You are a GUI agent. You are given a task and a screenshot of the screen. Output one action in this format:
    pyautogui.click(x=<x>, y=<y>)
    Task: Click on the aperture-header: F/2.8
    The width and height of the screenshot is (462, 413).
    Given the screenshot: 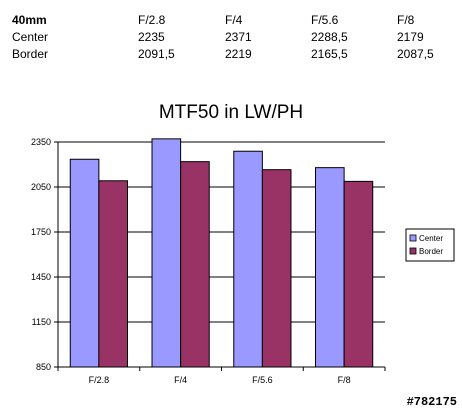 What is the action you would take?
    pyautogui.click(x=152, y=20)
    